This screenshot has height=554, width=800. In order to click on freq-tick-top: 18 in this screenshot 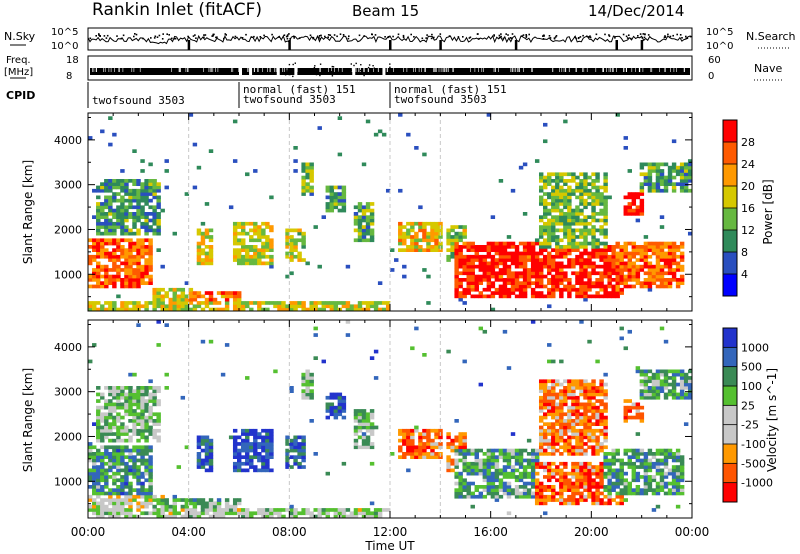, I will do `click(72, 60)`.